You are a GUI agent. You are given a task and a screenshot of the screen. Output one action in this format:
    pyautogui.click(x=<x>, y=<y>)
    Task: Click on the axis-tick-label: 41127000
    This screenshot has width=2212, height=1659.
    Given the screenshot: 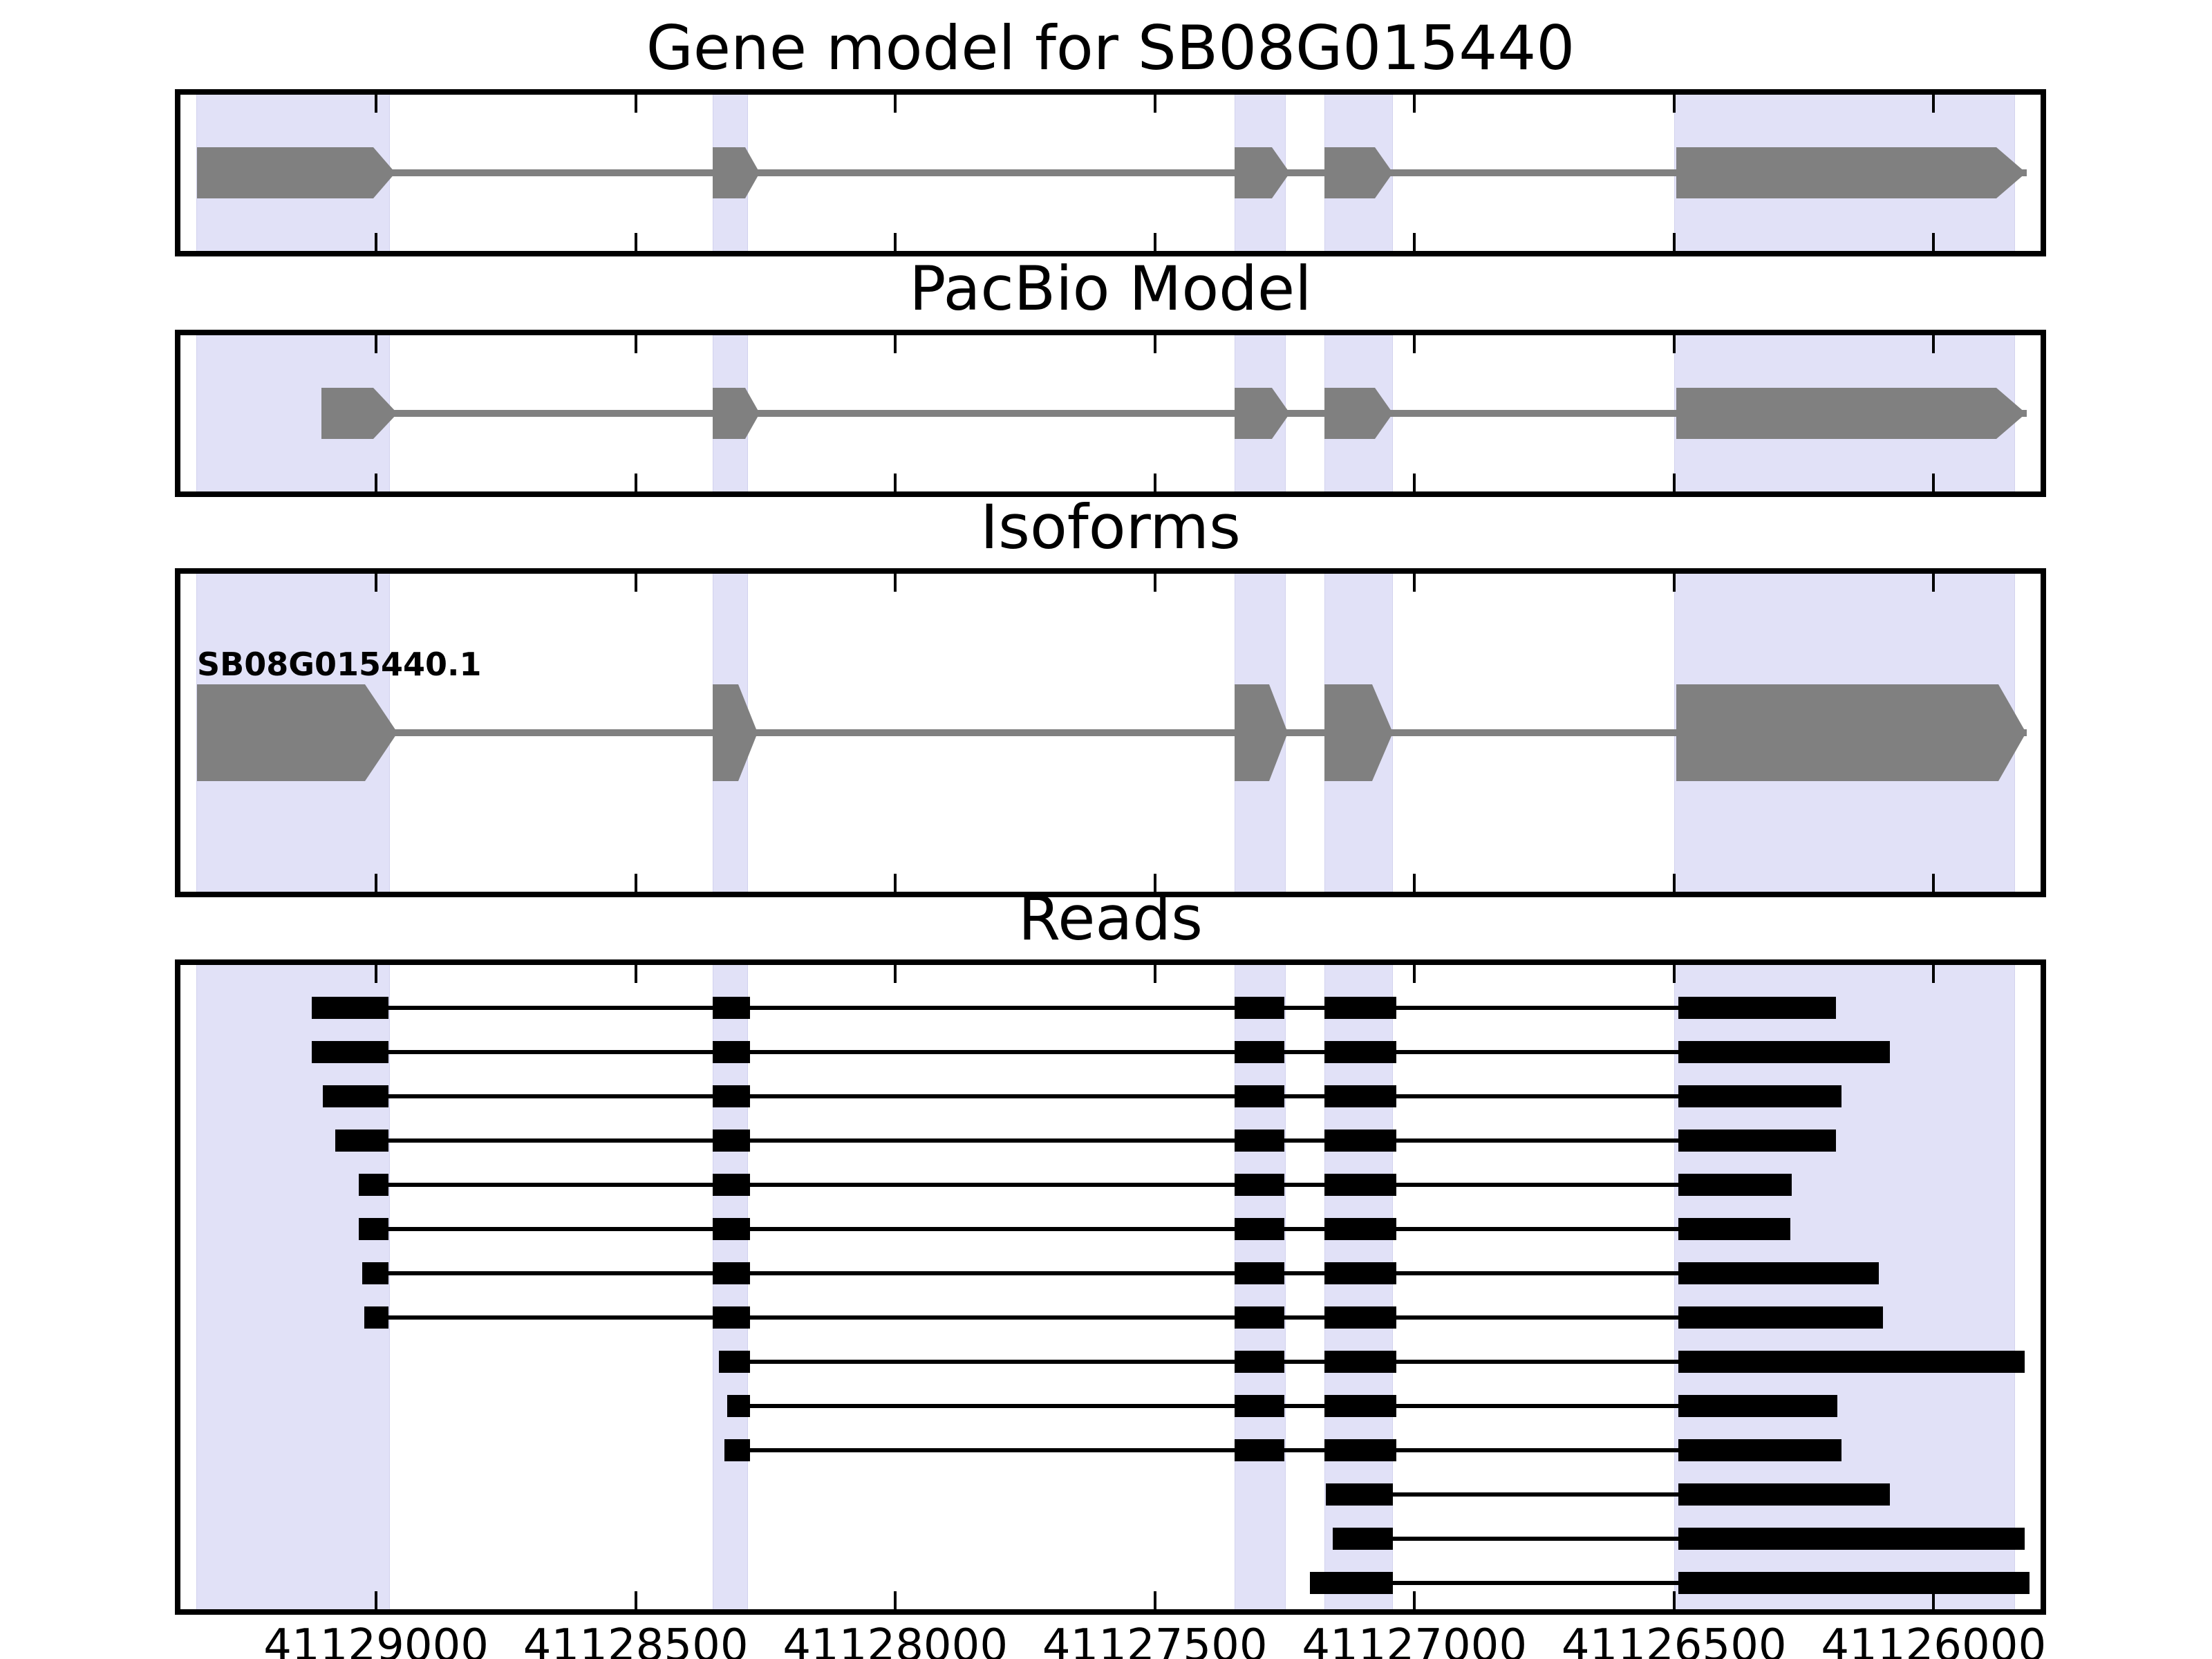 What is the action you would take?
    pyautogui.click(x=1415, y=1639)
    